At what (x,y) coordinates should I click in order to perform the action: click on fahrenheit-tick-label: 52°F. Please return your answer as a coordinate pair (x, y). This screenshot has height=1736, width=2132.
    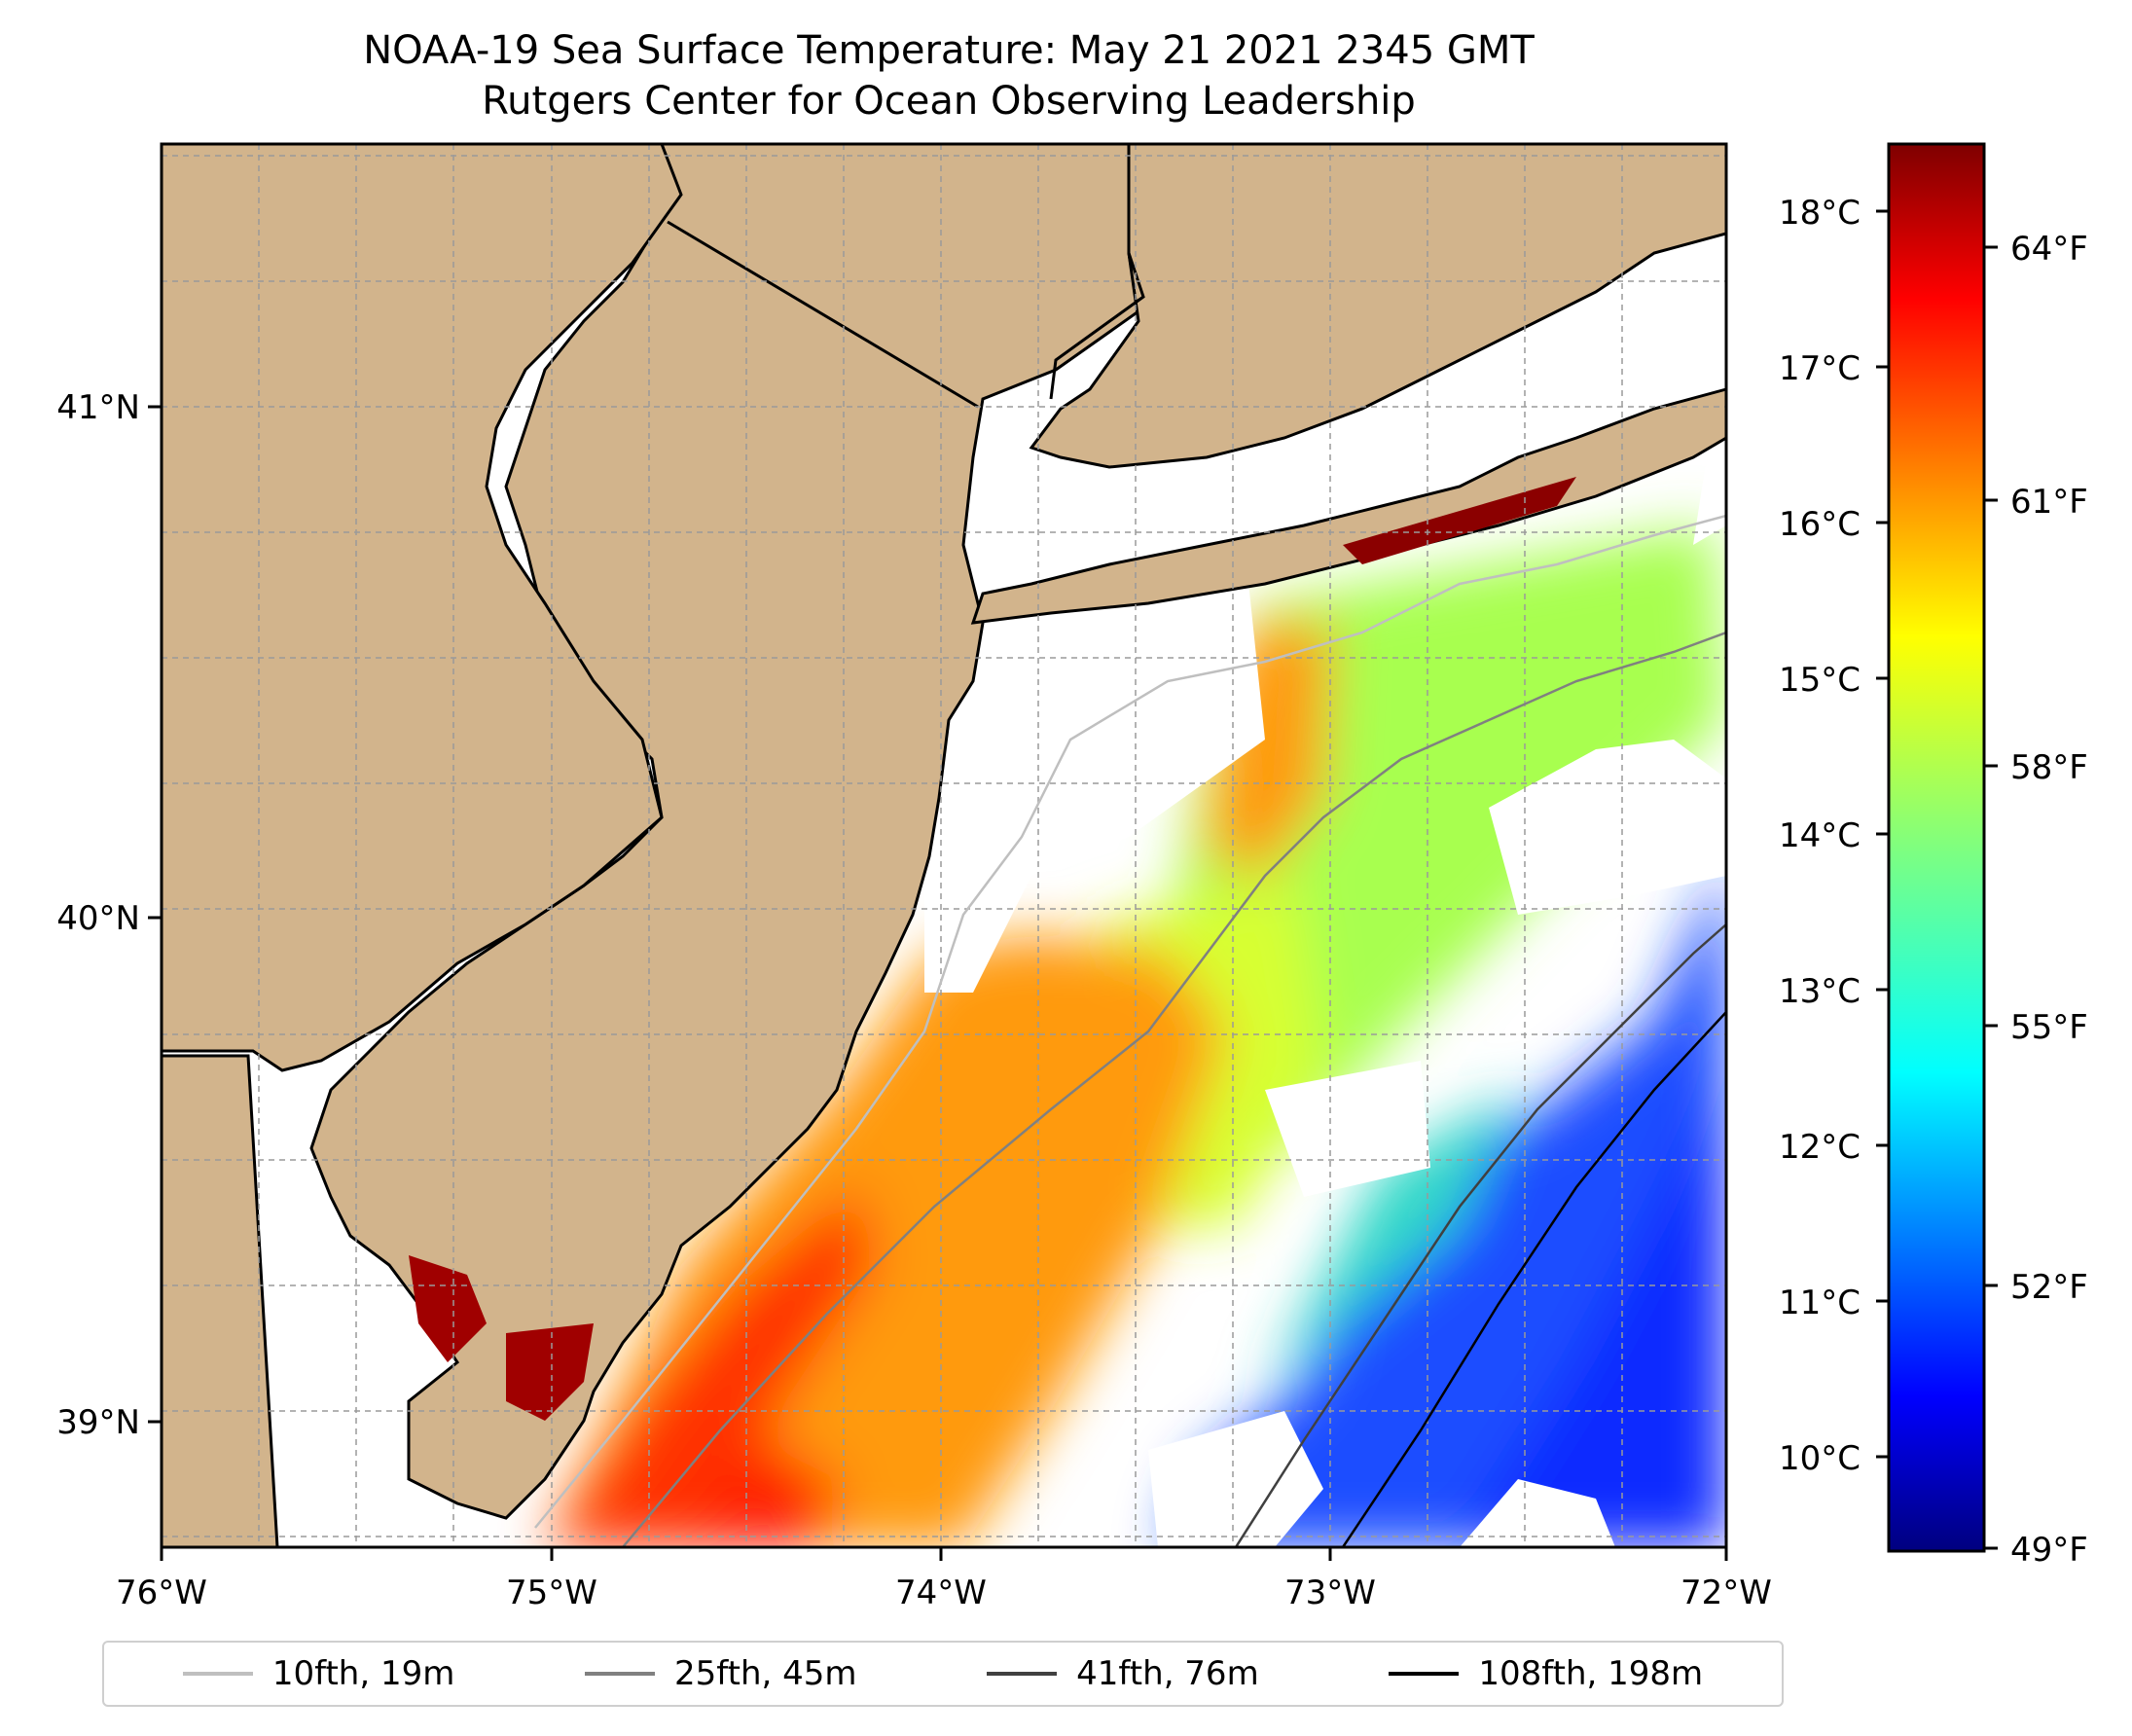
    Looking at the image, I should click on (2049, 1287).